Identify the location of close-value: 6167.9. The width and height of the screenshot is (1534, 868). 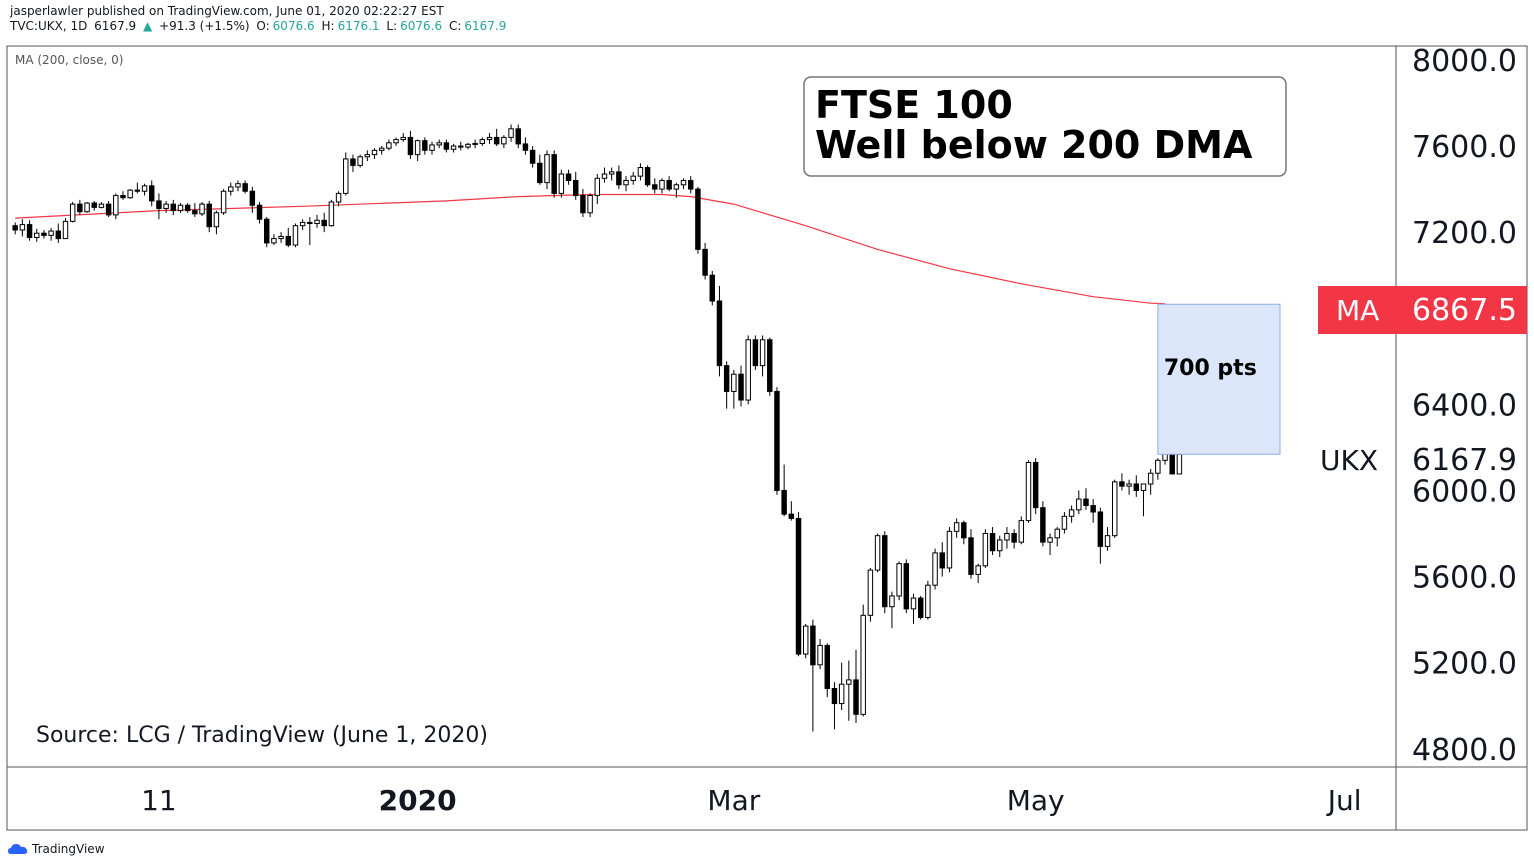
(485, 26).